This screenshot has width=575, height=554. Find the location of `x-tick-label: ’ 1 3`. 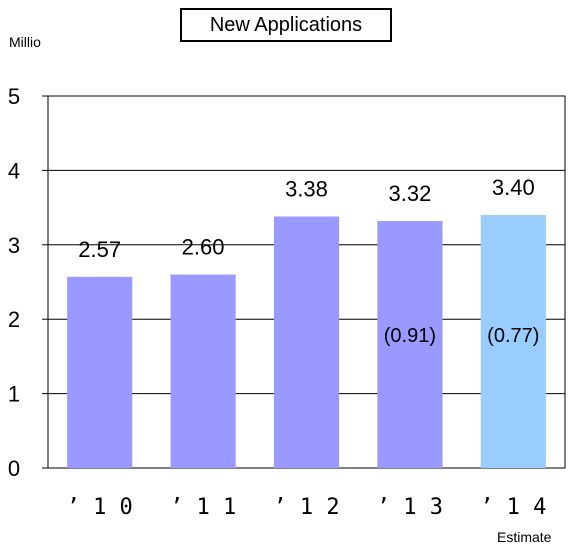

x-tick-label: ’ 1 3 is located at coordinates (410, 507).